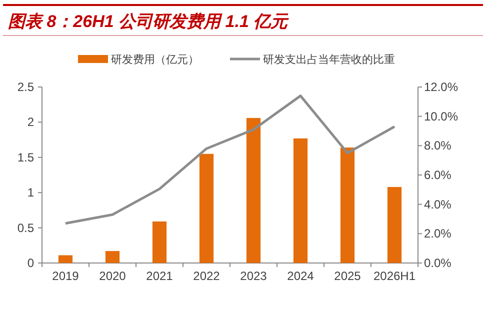 The height and width of the screenshot is (321, 488). I want to click on chart-title: 图表 8：26H1 公司研发费用 1.1 亿元, so click(149, 21).